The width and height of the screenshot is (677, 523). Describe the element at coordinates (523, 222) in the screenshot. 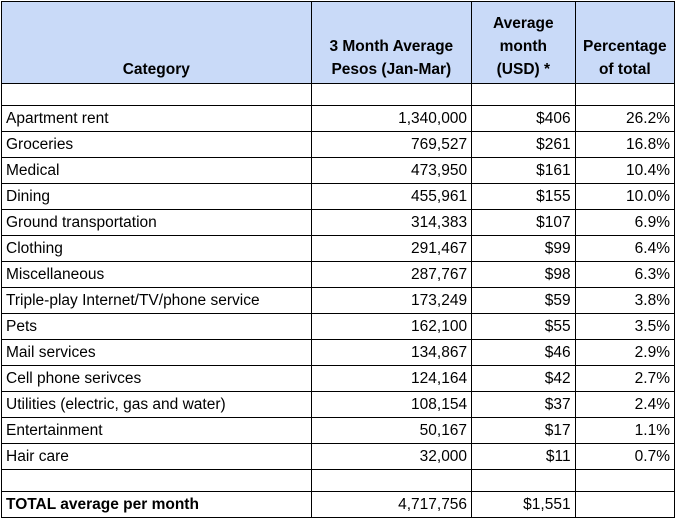

I see `usd-cell: $107` at that location.